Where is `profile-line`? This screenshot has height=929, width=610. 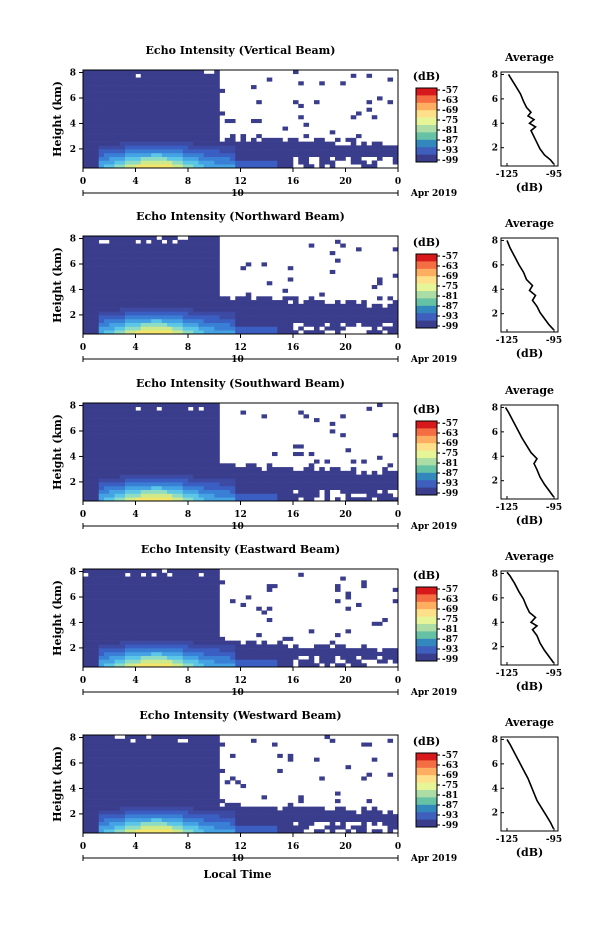 profile-line is located at coordinates (530, 285).